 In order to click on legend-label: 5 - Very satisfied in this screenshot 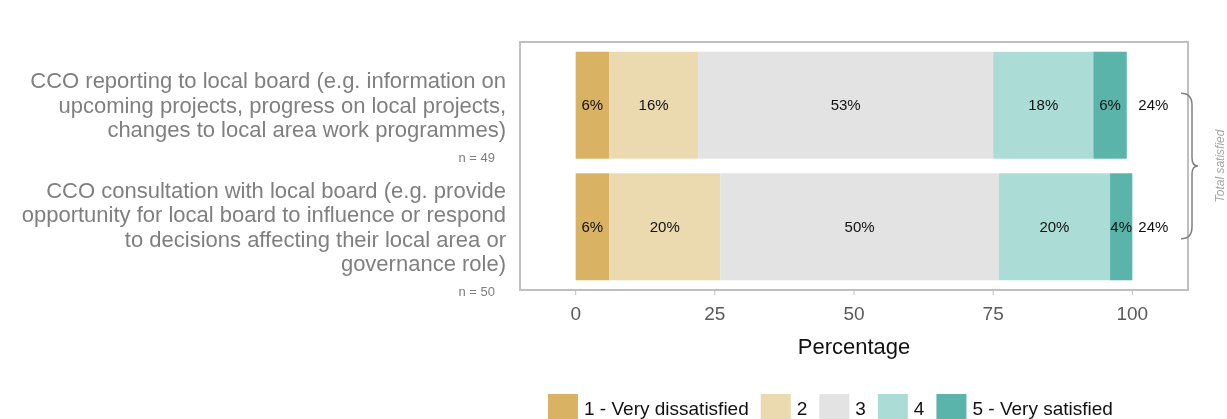, I will do `click(1042, 408)`.